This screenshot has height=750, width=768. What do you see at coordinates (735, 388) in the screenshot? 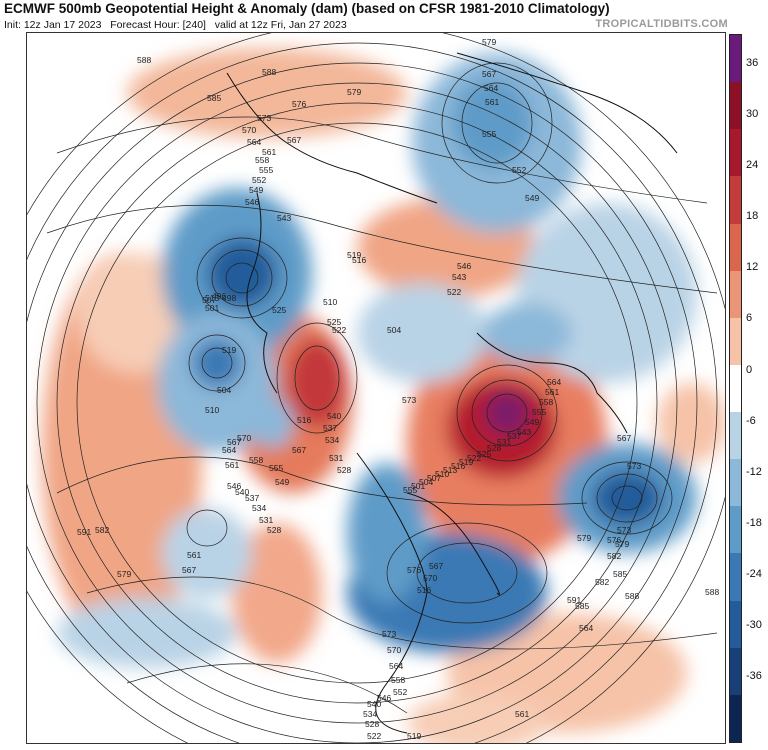
I see `anomaly-colorbar` at bounding box center [735, 388].